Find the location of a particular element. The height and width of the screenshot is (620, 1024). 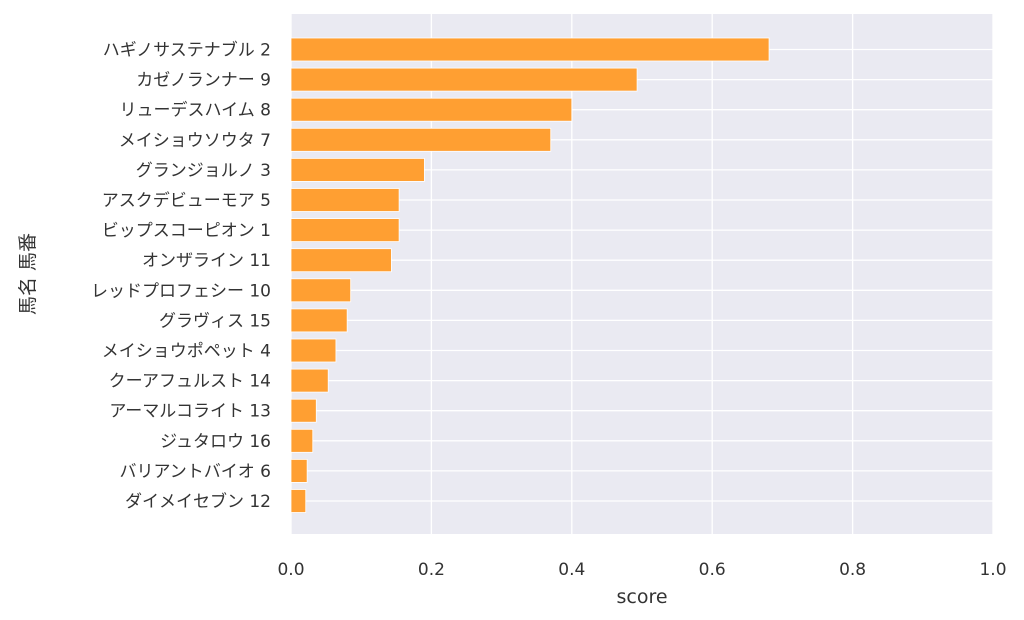

y-tick-label: アスクデビューモア 5 is located at coordinates (186, 200).